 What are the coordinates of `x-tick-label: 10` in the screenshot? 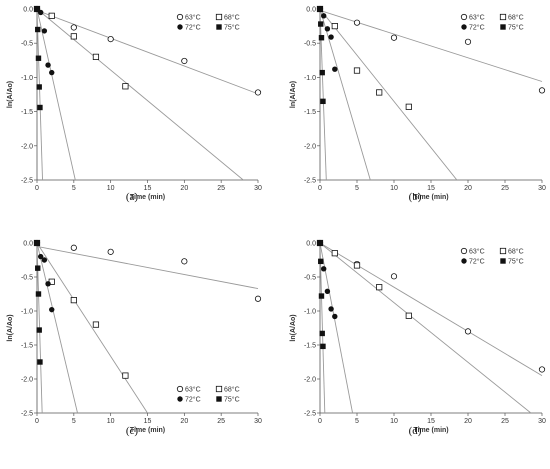 It's located at (111, 188).